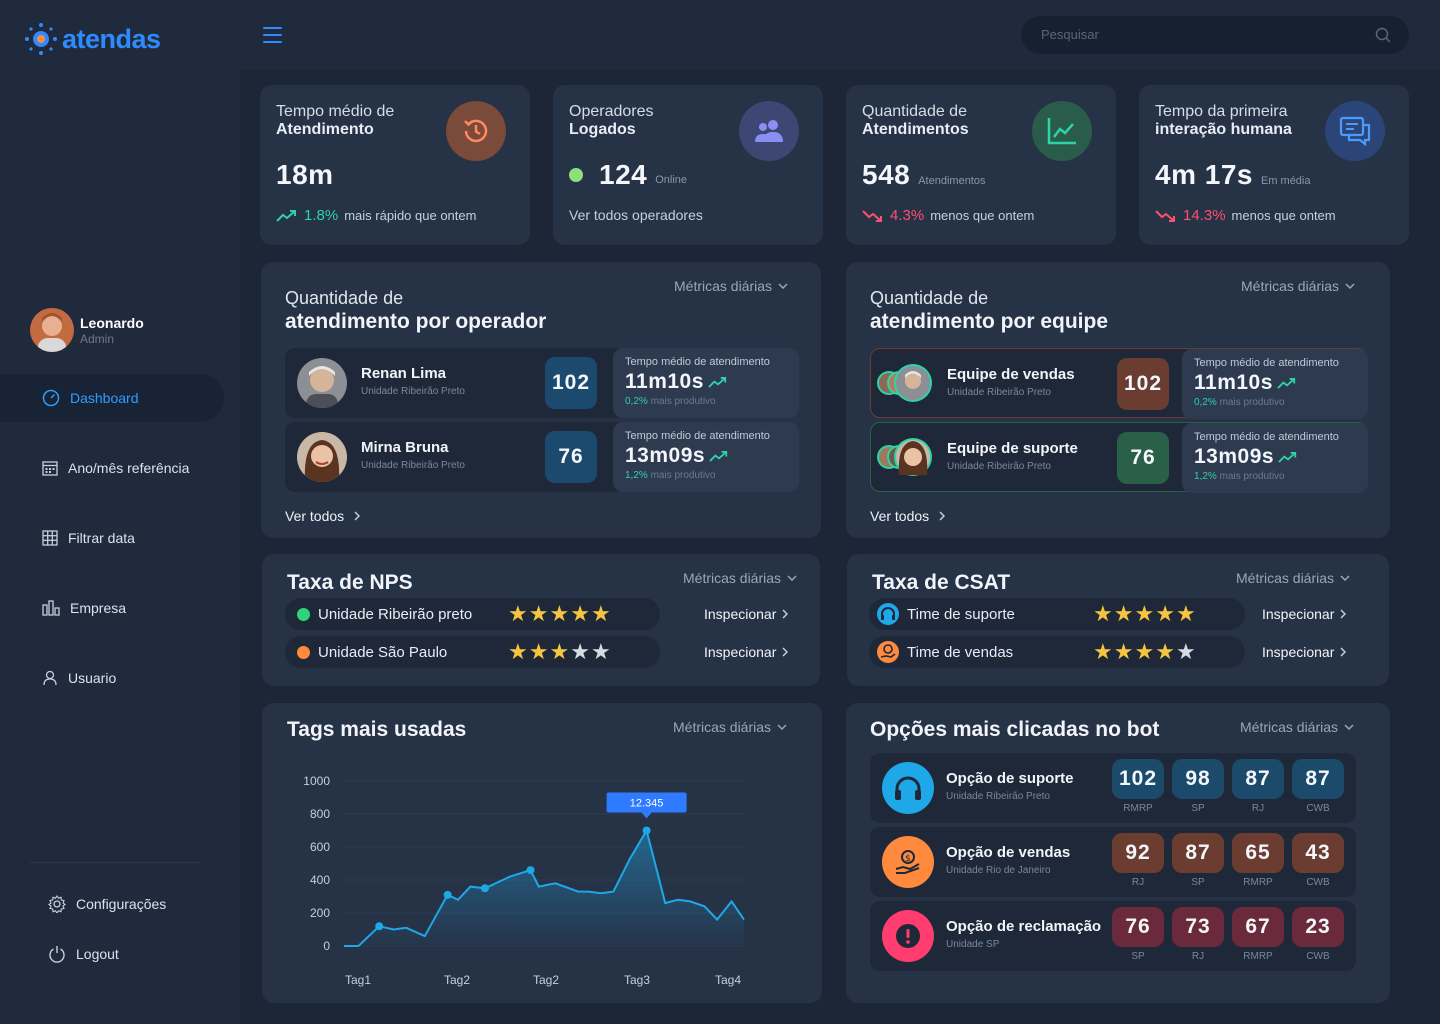  What do you see at coordinates (908, 862) in the screenshot?
I see `money-hand-icon: $` at bounding box center [908, 862].